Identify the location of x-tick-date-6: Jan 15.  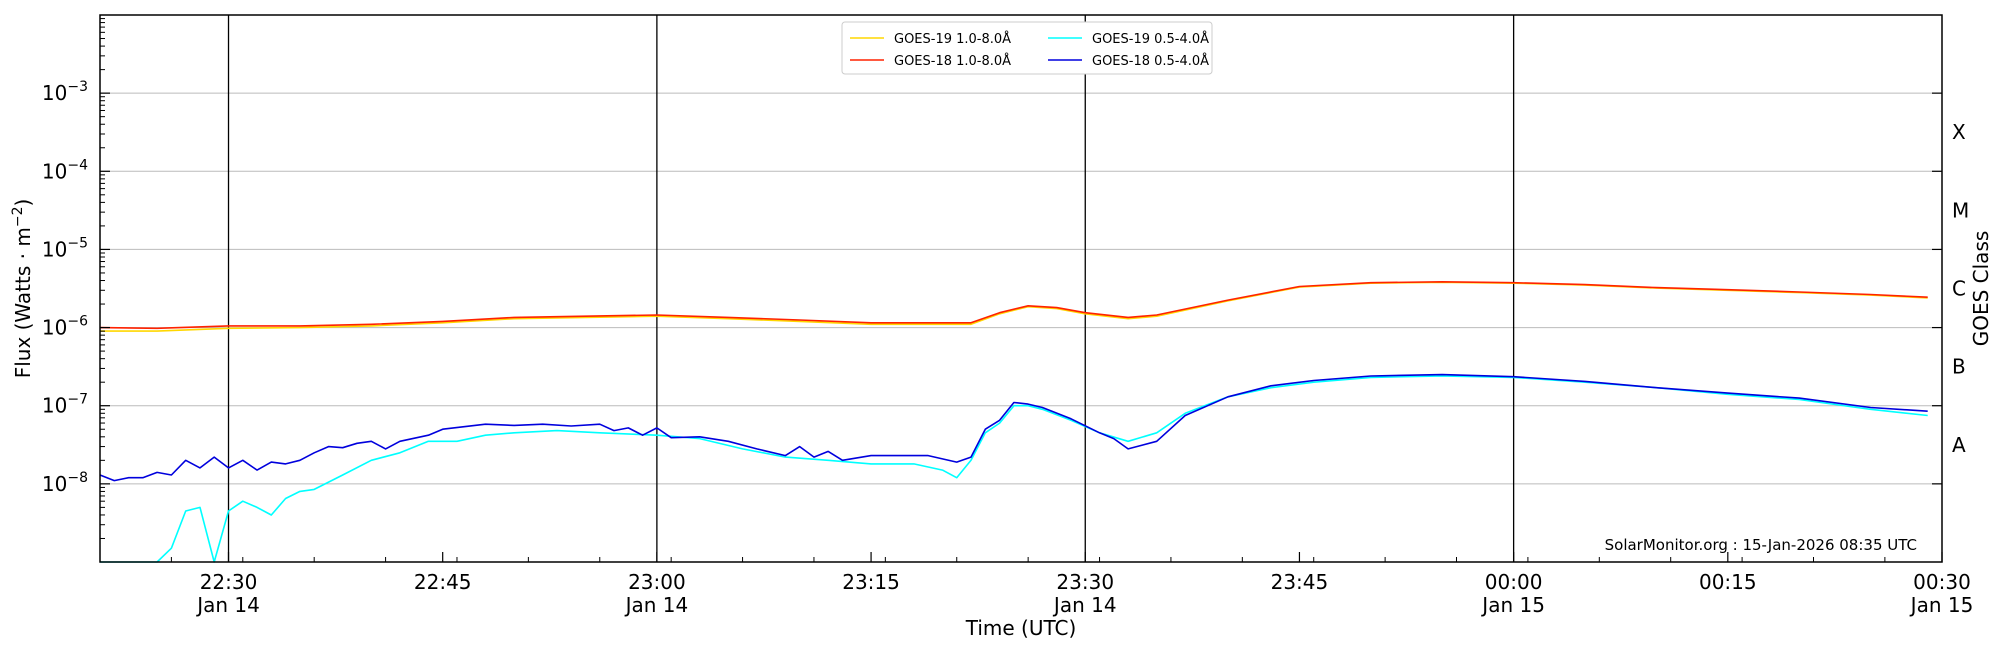
(1512, 605).